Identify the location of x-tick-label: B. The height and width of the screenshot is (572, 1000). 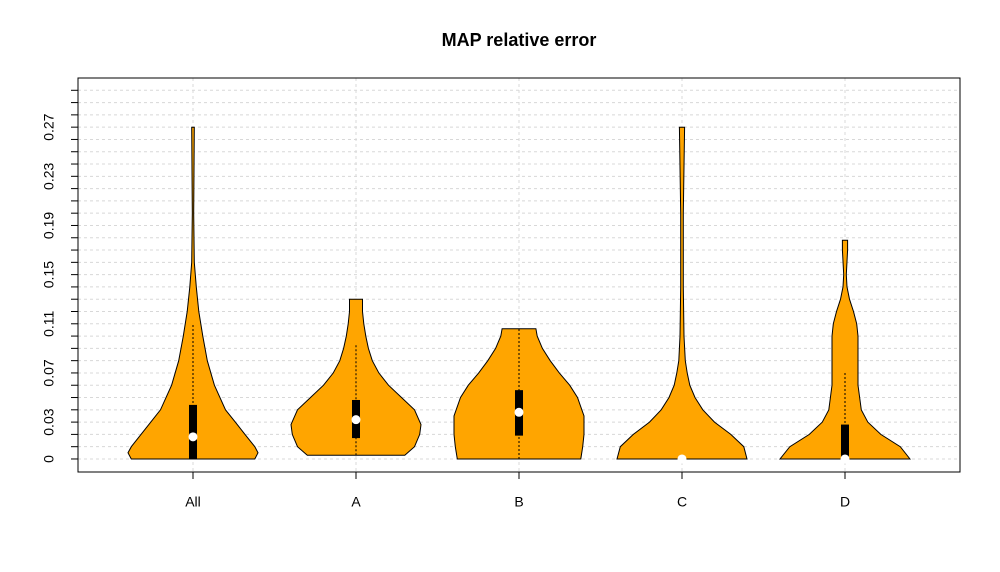
(518, 502).